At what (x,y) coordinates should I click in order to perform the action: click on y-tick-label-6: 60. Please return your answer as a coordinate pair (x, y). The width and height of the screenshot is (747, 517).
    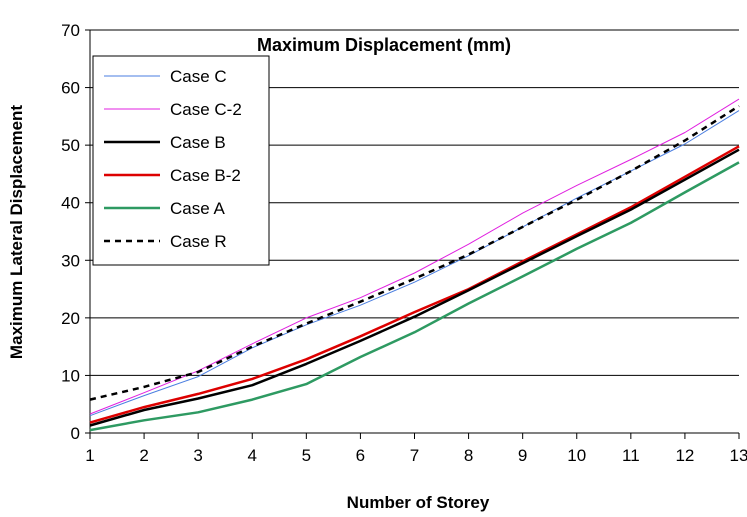
    Looking at the image, I should click on (70, 88).